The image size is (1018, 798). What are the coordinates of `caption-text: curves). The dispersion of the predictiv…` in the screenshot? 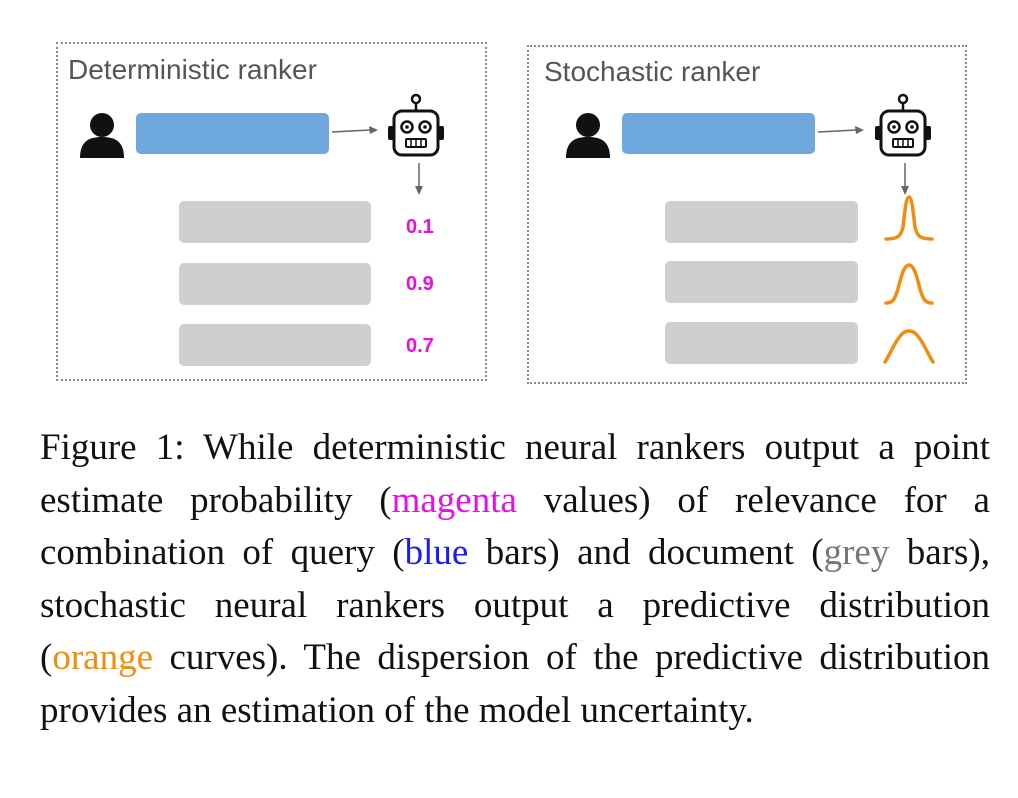 It's located at (515, 684).